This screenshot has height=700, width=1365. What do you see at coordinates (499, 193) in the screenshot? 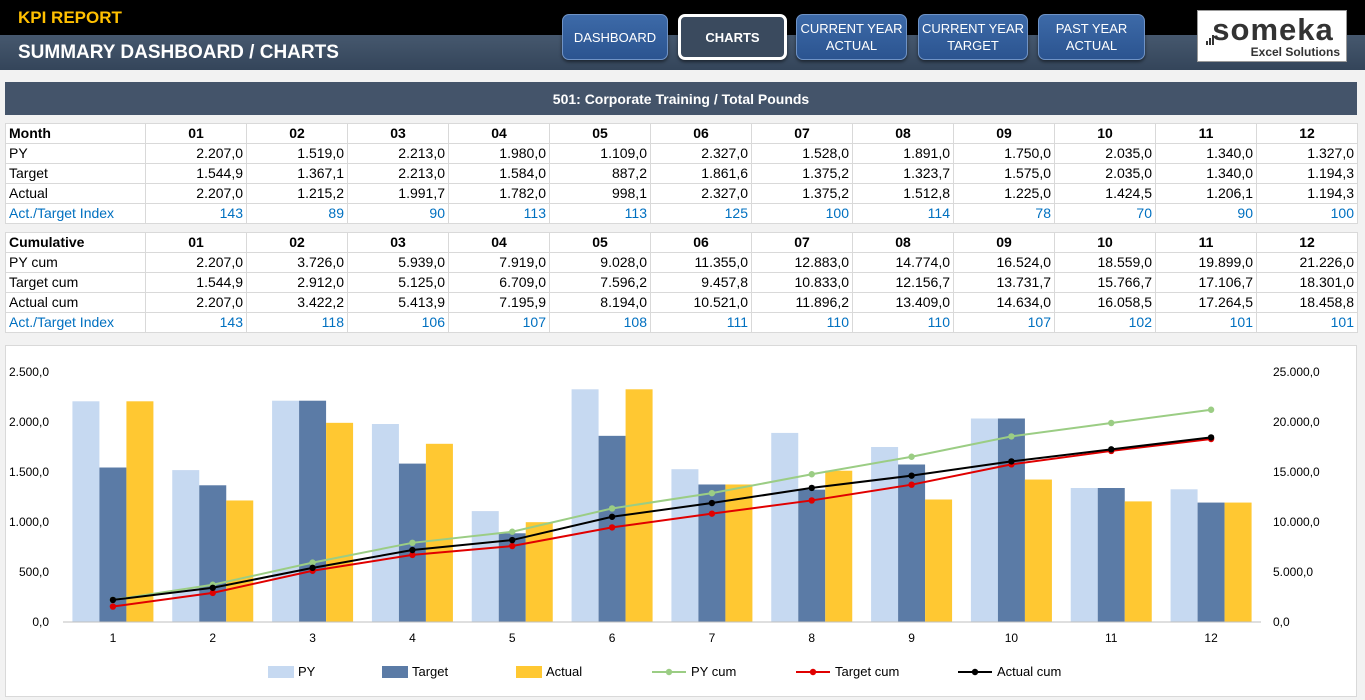
I see `table-cell: 1.782,0` at bounding box center [499, 193].